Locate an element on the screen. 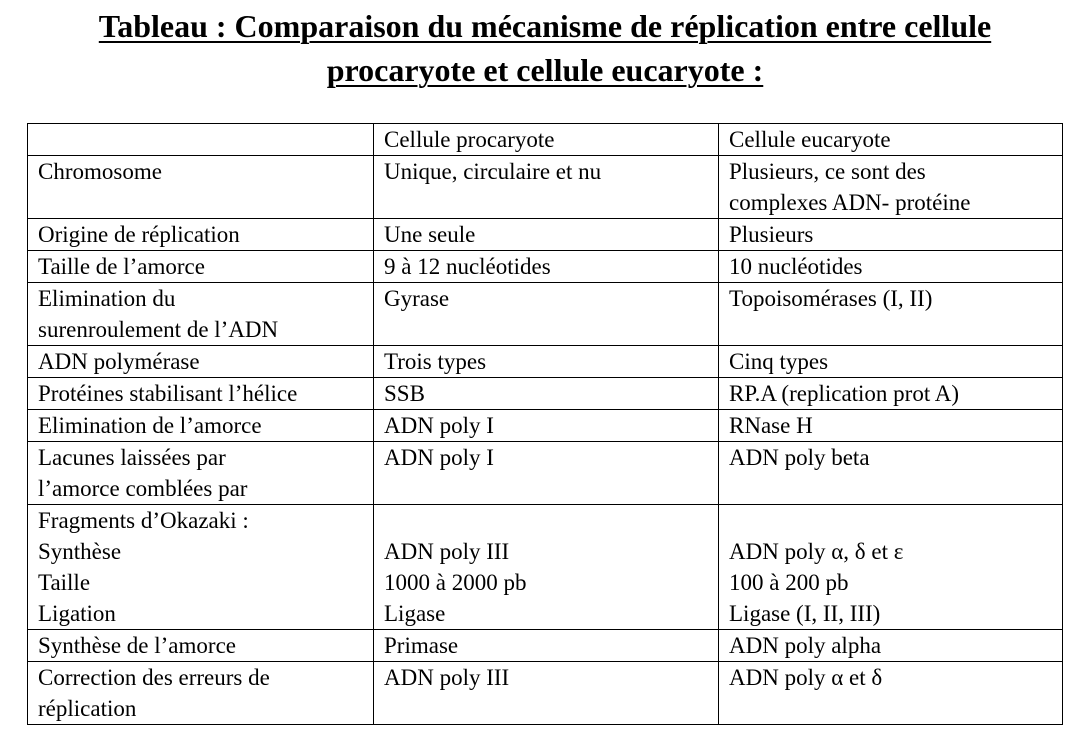 This screenshot has height=736, width=1090. eucaryote-cell: Topoisomérases (I, II) is located at coordinates (890, 314).